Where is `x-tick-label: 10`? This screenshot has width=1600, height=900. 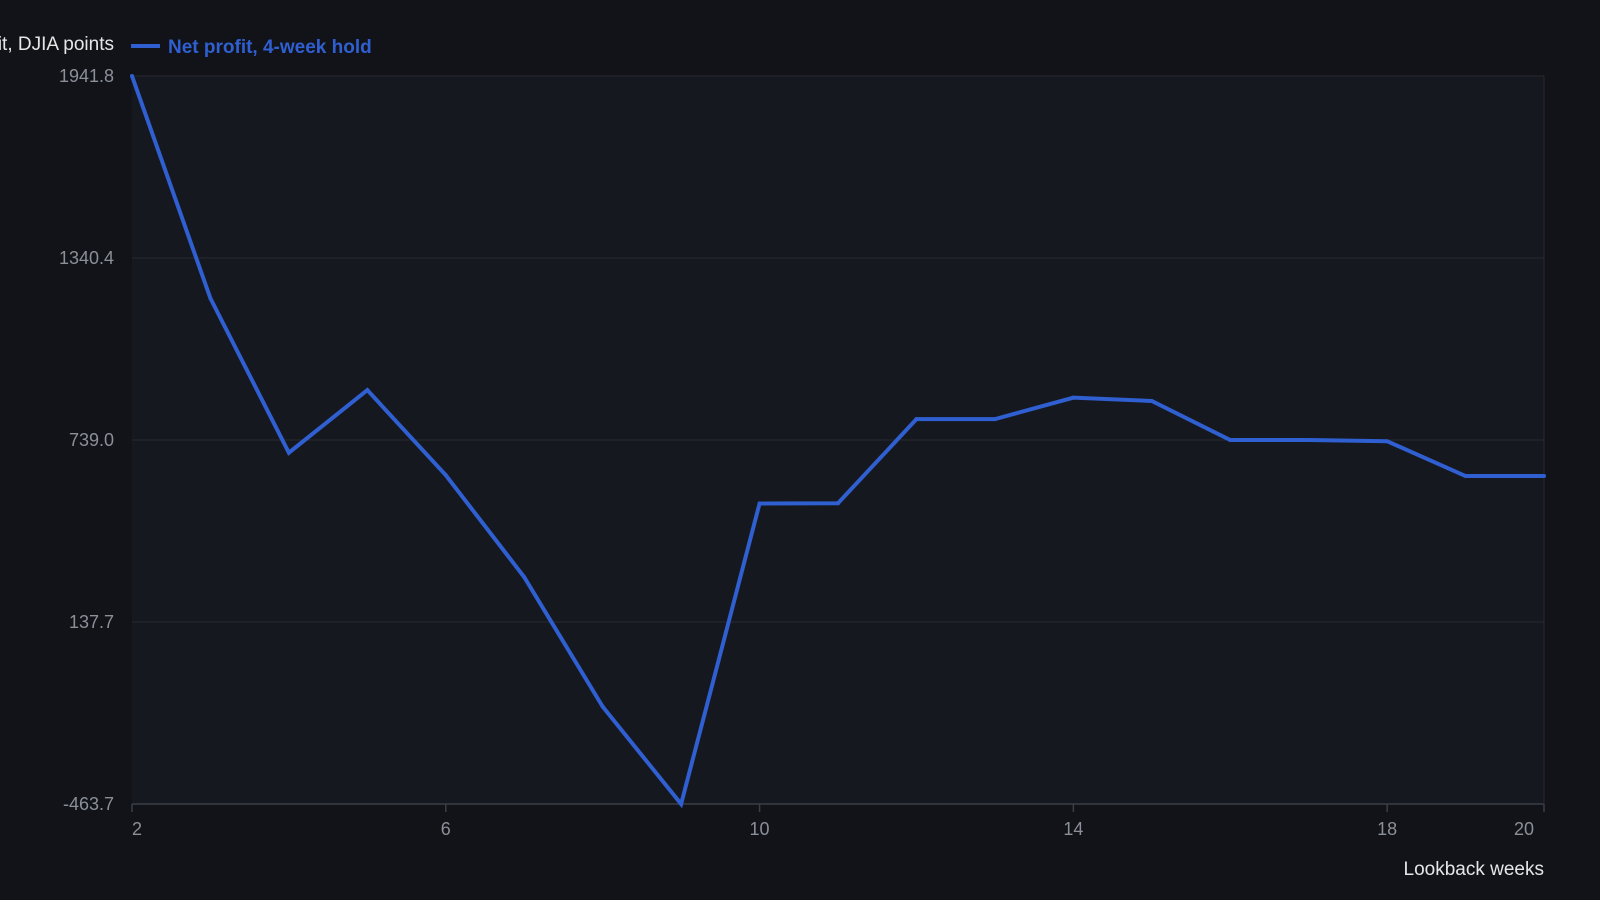
x-tick-label: 10 is located at coordinates (760, 829).